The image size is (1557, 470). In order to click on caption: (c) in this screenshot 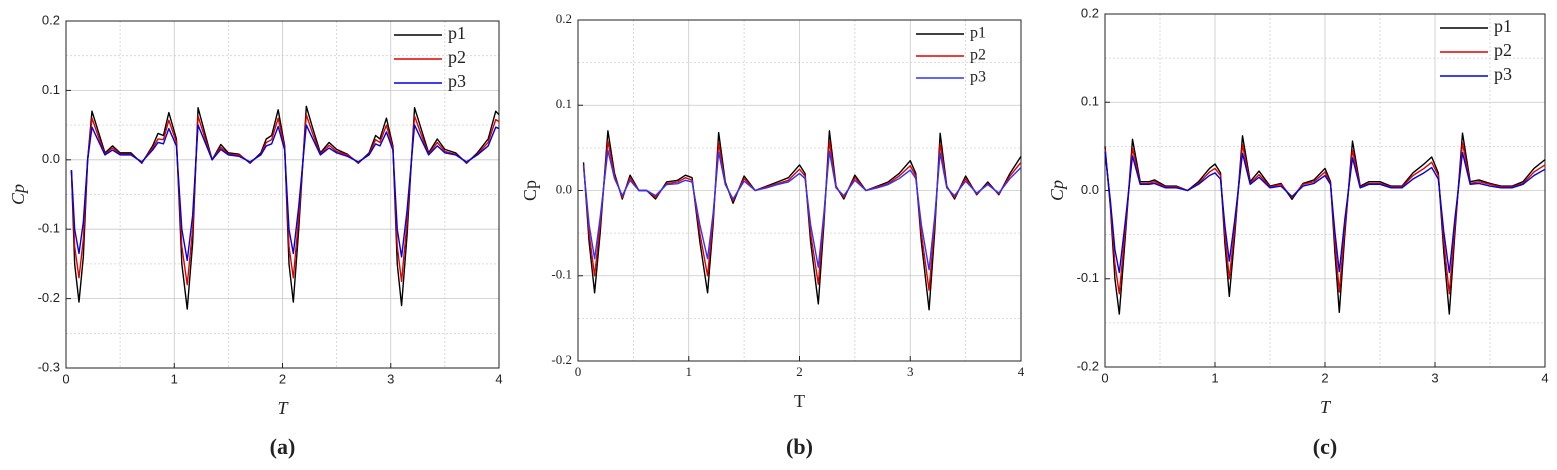, I will do `click(1325, 446)`.